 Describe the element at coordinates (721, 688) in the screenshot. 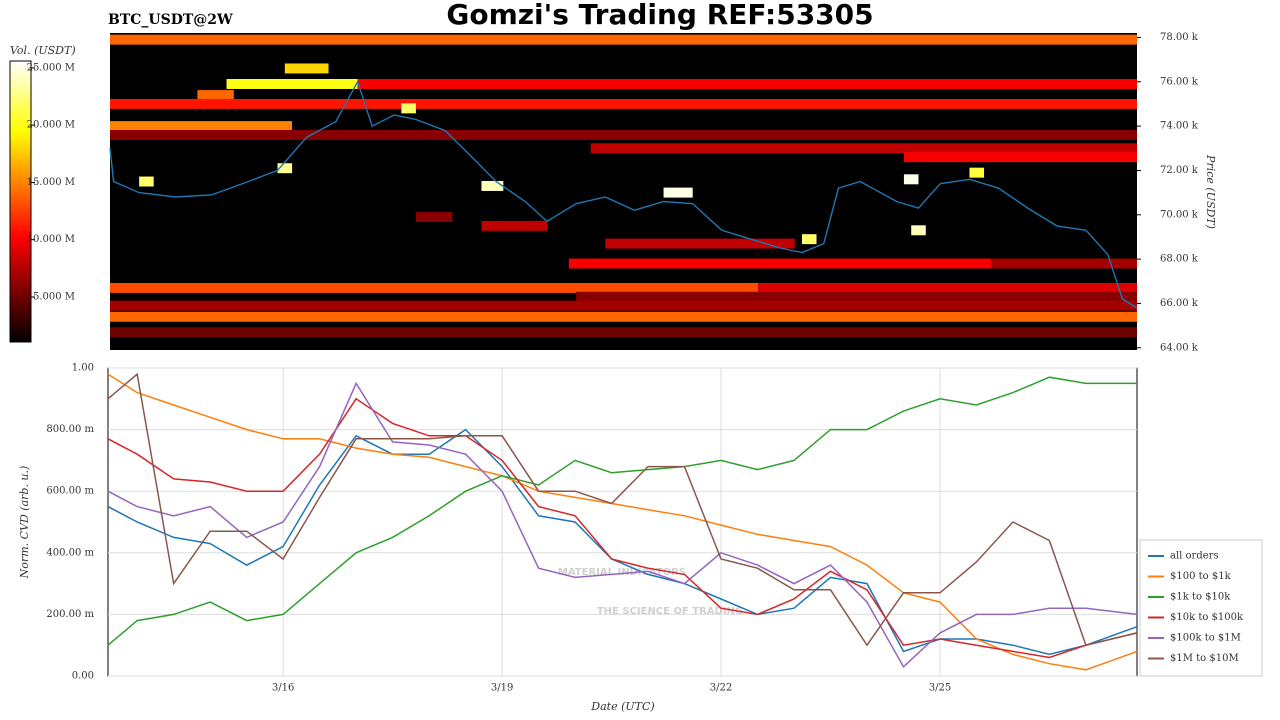

I see `x-tick-label: 3/22` at that location.